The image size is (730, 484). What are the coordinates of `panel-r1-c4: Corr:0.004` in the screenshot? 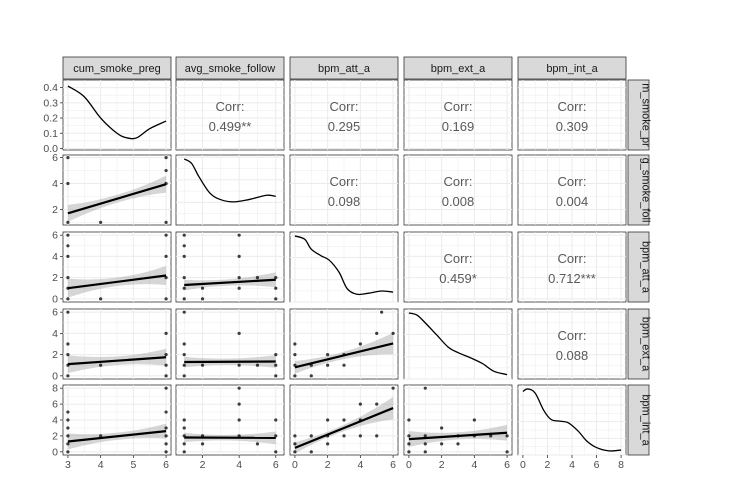 It's located at (572, 190).